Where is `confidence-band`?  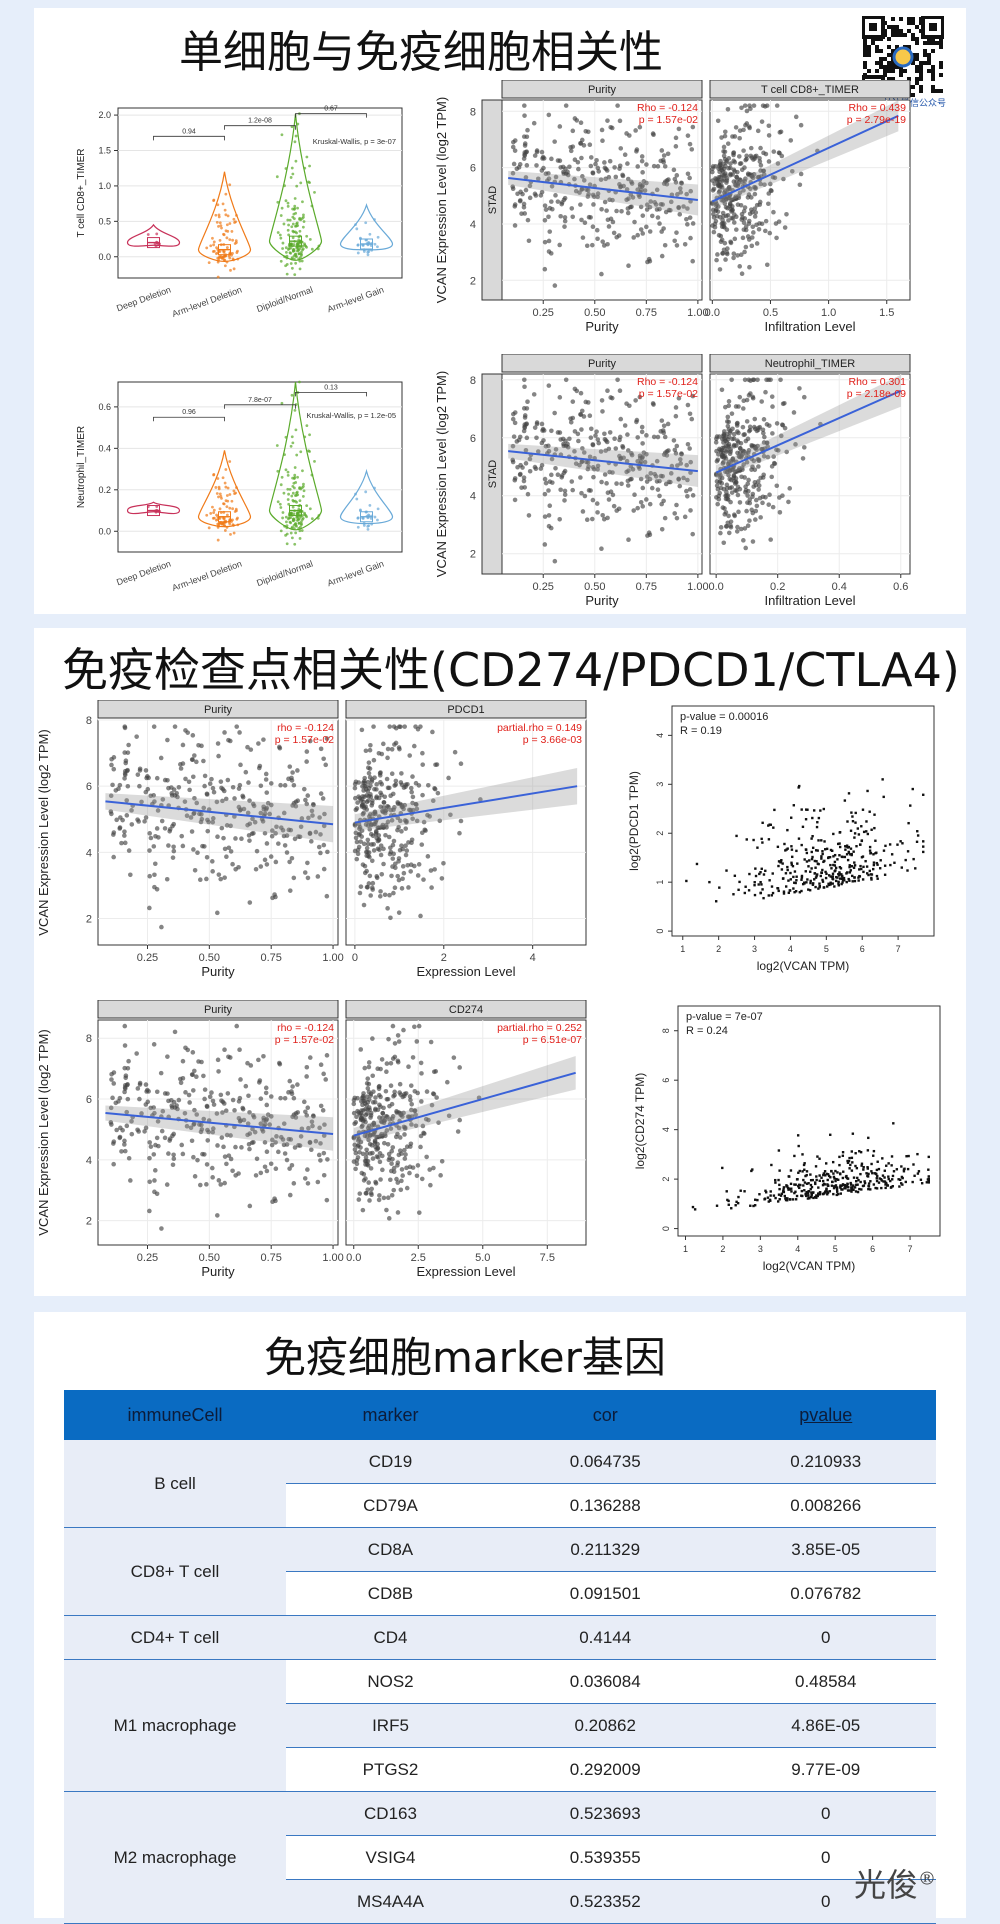
confidence-band is located at coordinates (603, 465).